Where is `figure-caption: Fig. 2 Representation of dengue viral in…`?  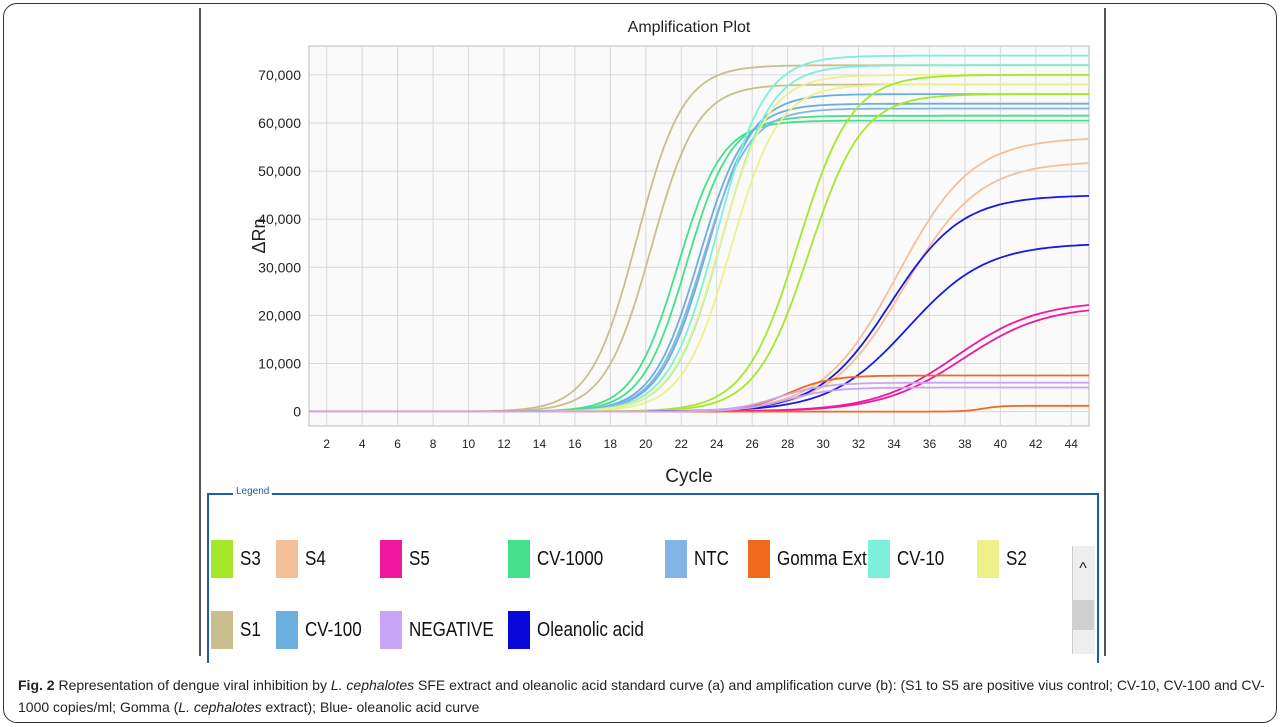 figure-caption: Fig. 2 Representation of dengue viral in… is located at coordinates (642, 696).